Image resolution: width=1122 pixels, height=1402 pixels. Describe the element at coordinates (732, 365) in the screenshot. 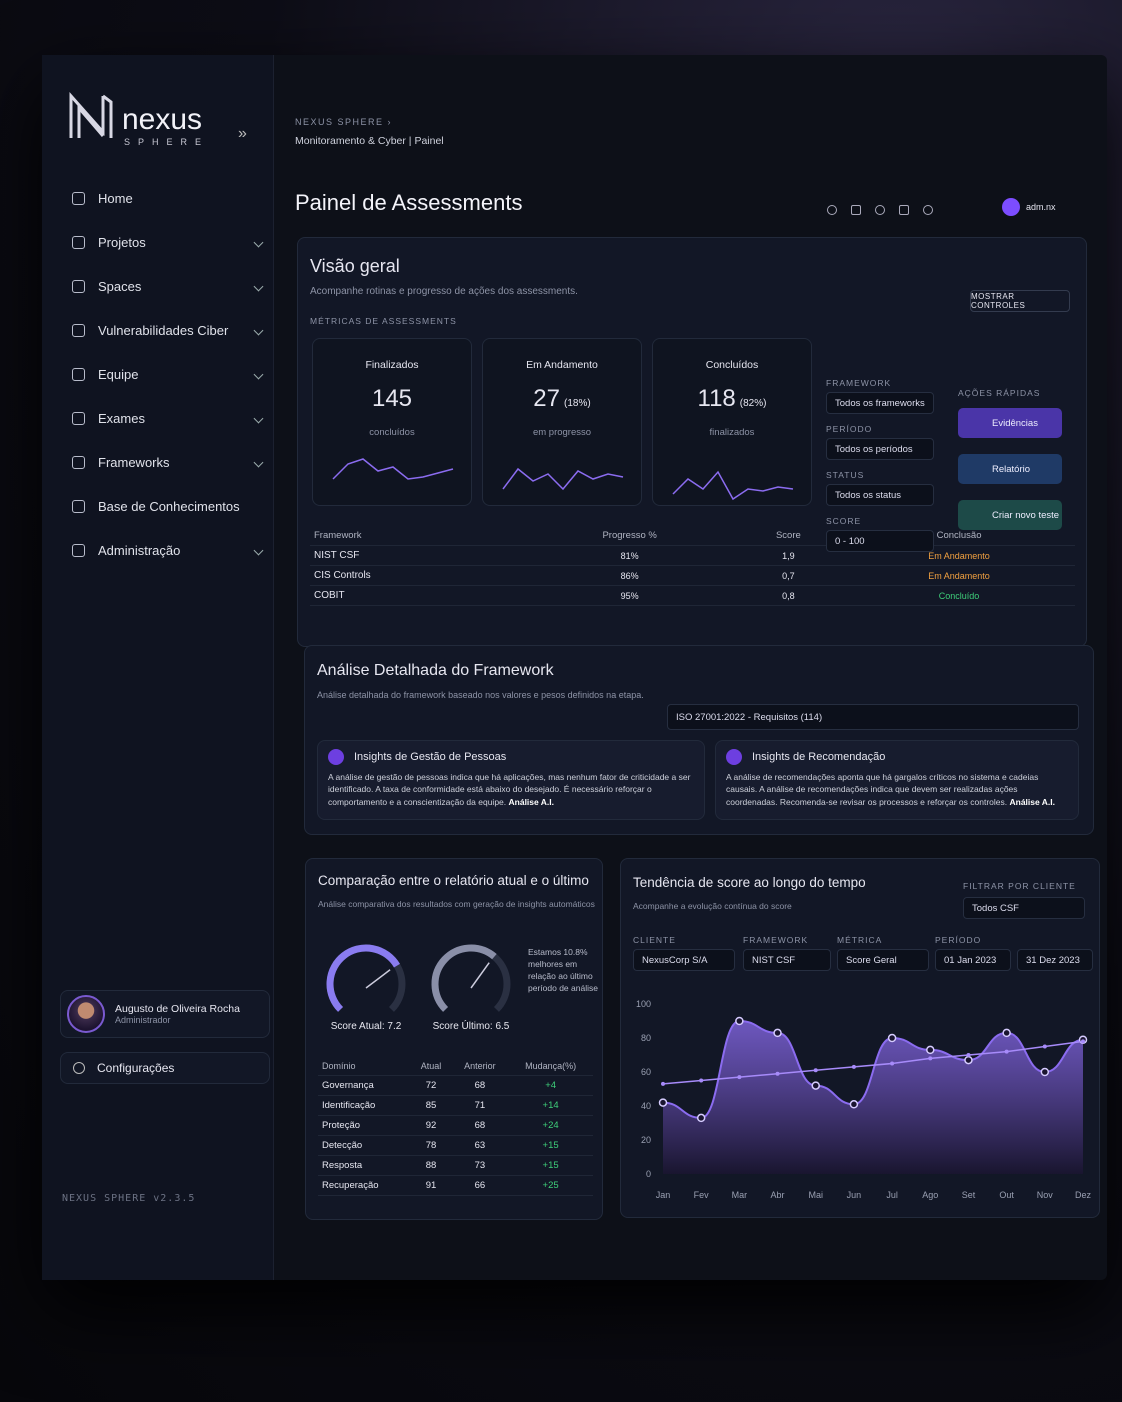

I see `metric-label: Concluídos` at that location.